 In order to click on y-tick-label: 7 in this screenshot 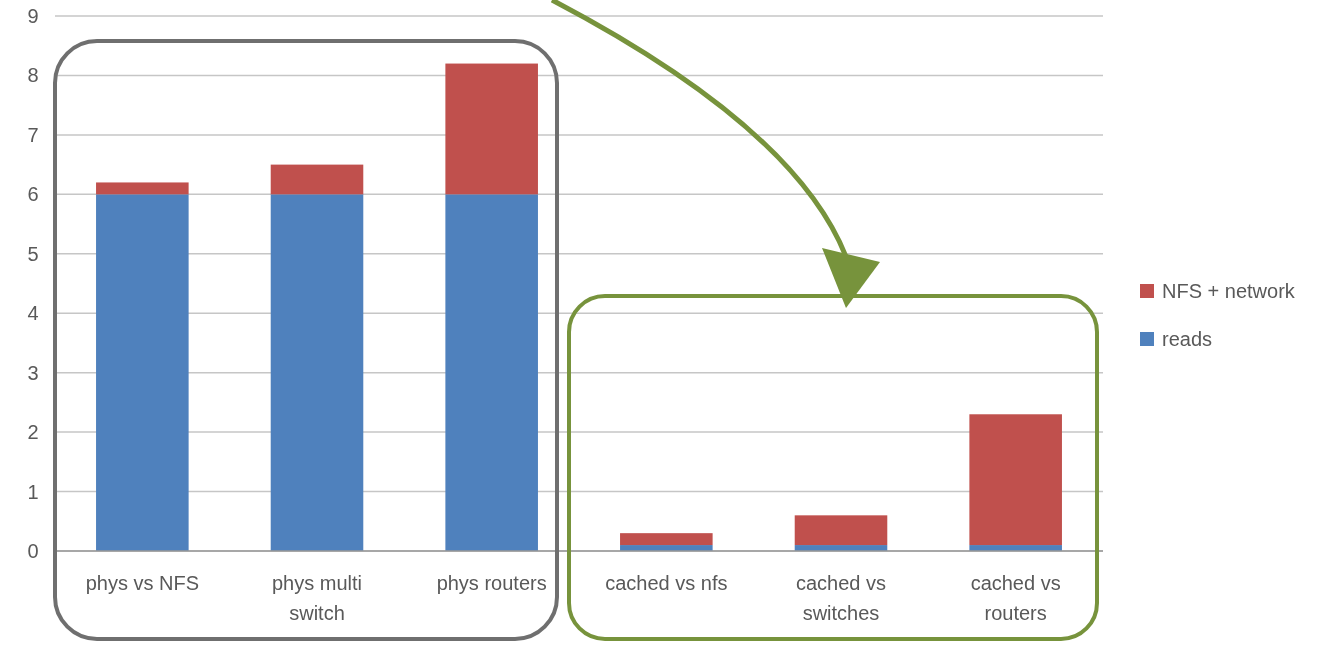, I will do `click(33, 134)`.